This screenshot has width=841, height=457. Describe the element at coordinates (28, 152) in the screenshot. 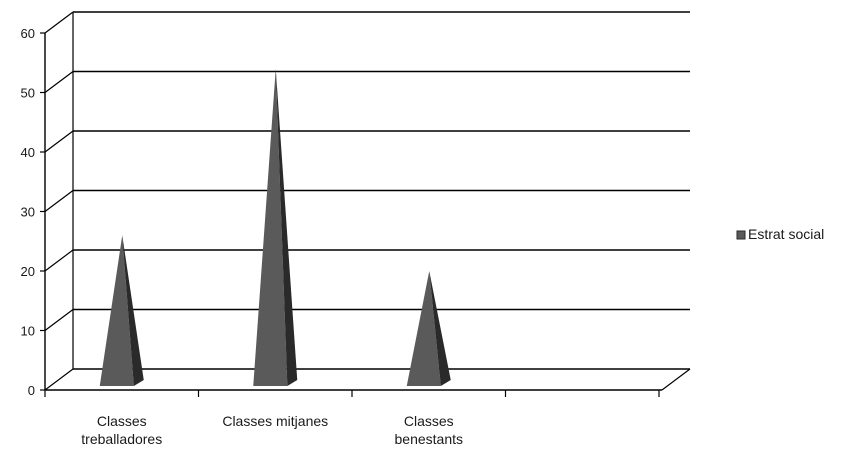

I see `y-tick-label-40: 40` at that location.